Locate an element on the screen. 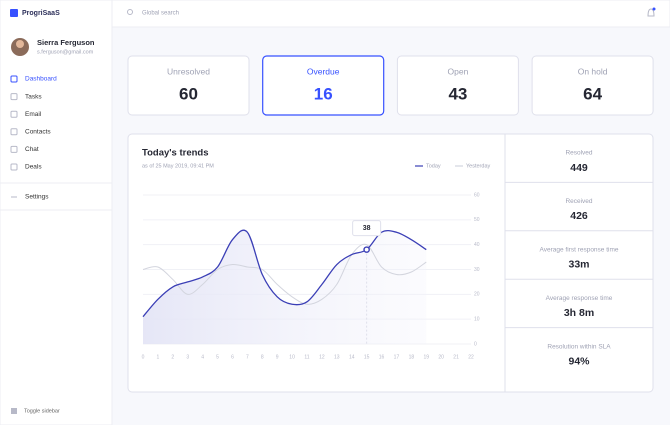 This screenshot has height=425, width=670. stat-label: Average first response time is located at coordinates (579, 250).